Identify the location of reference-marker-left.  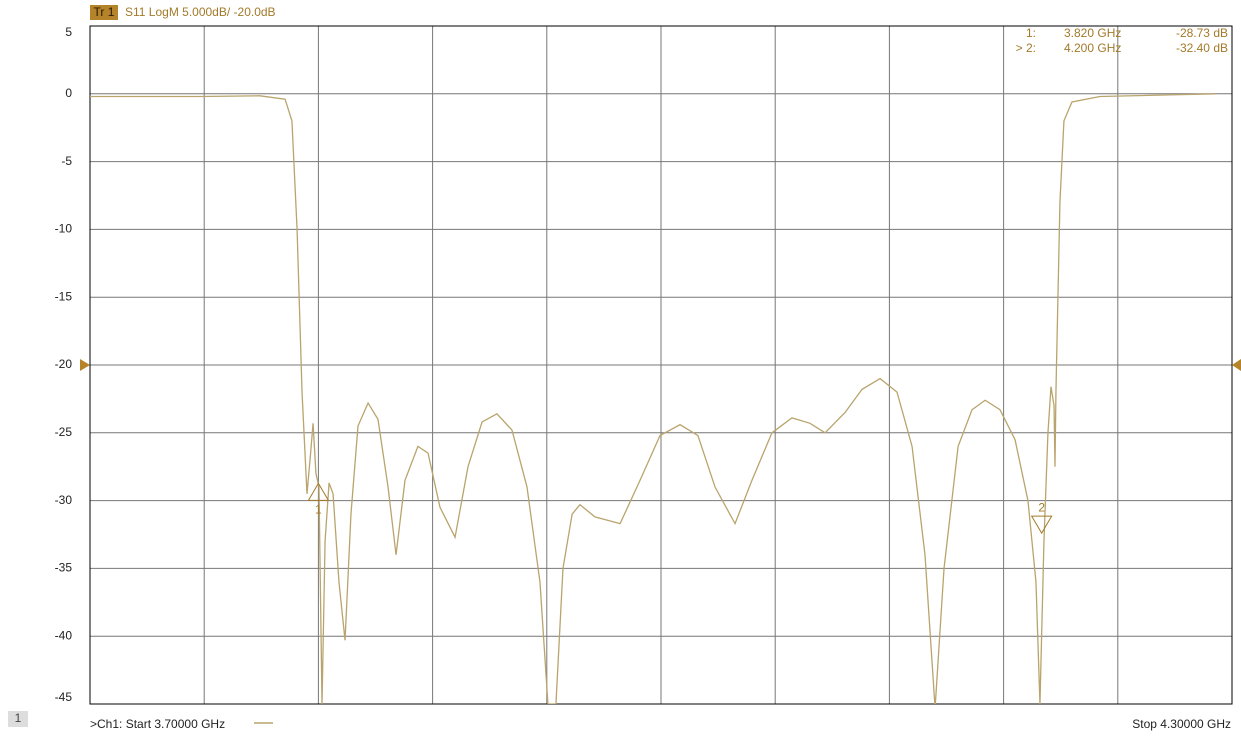
(85, 365).